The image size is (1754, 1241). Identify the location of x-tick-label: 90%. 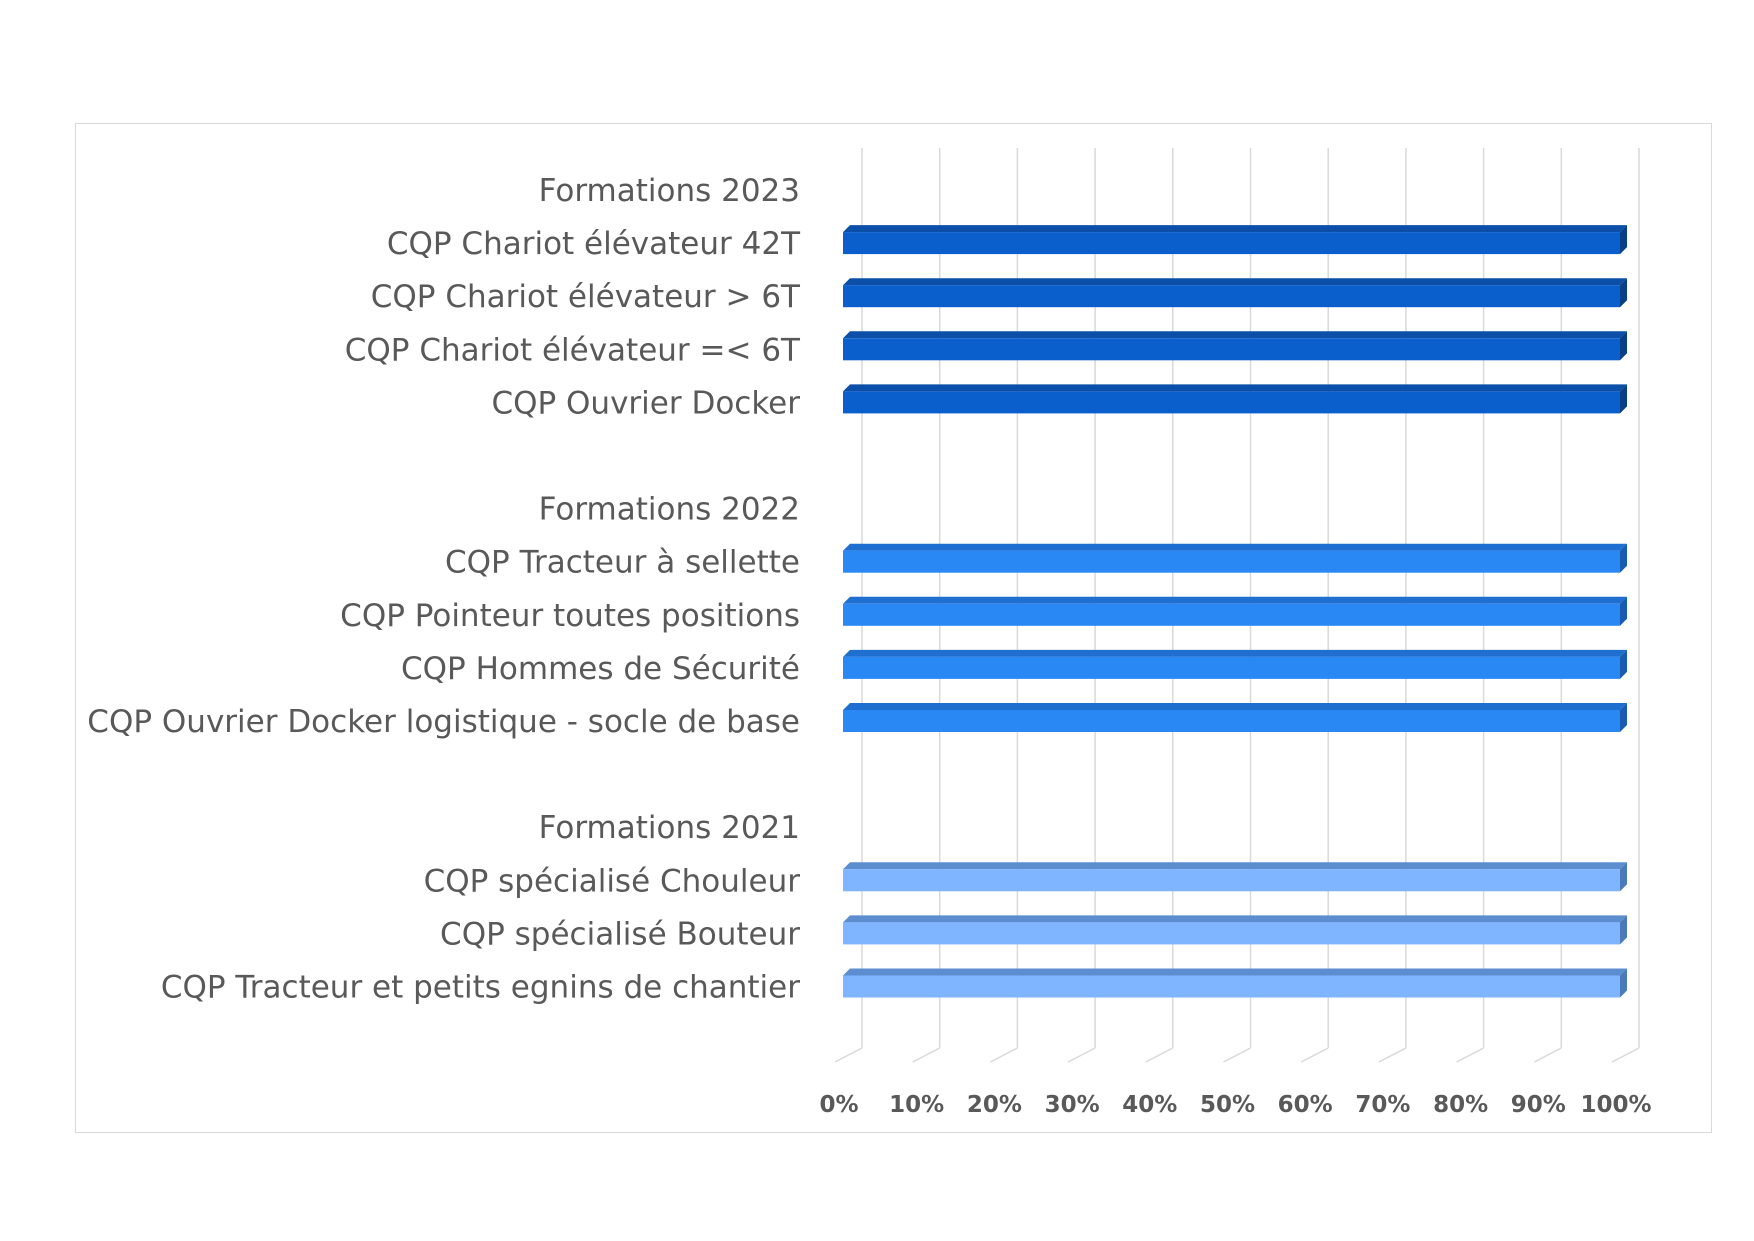
(1538, 1105).